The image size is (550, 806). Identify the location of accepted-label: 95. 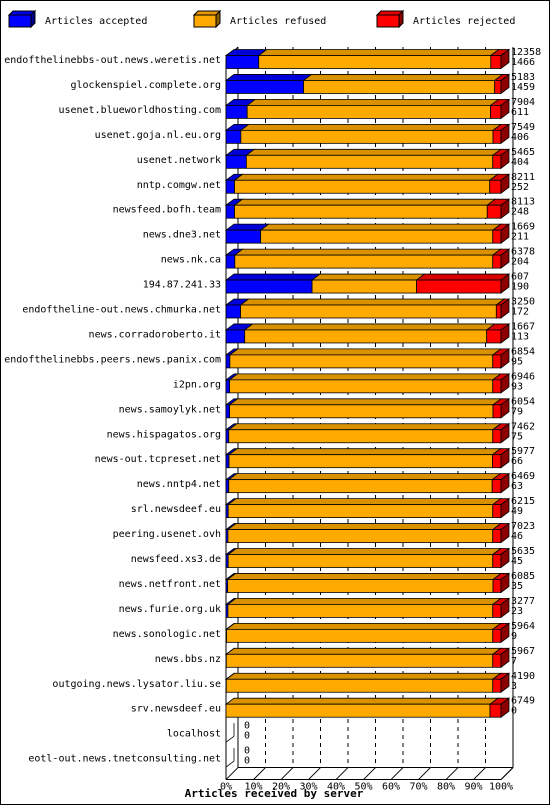
(517, 361).